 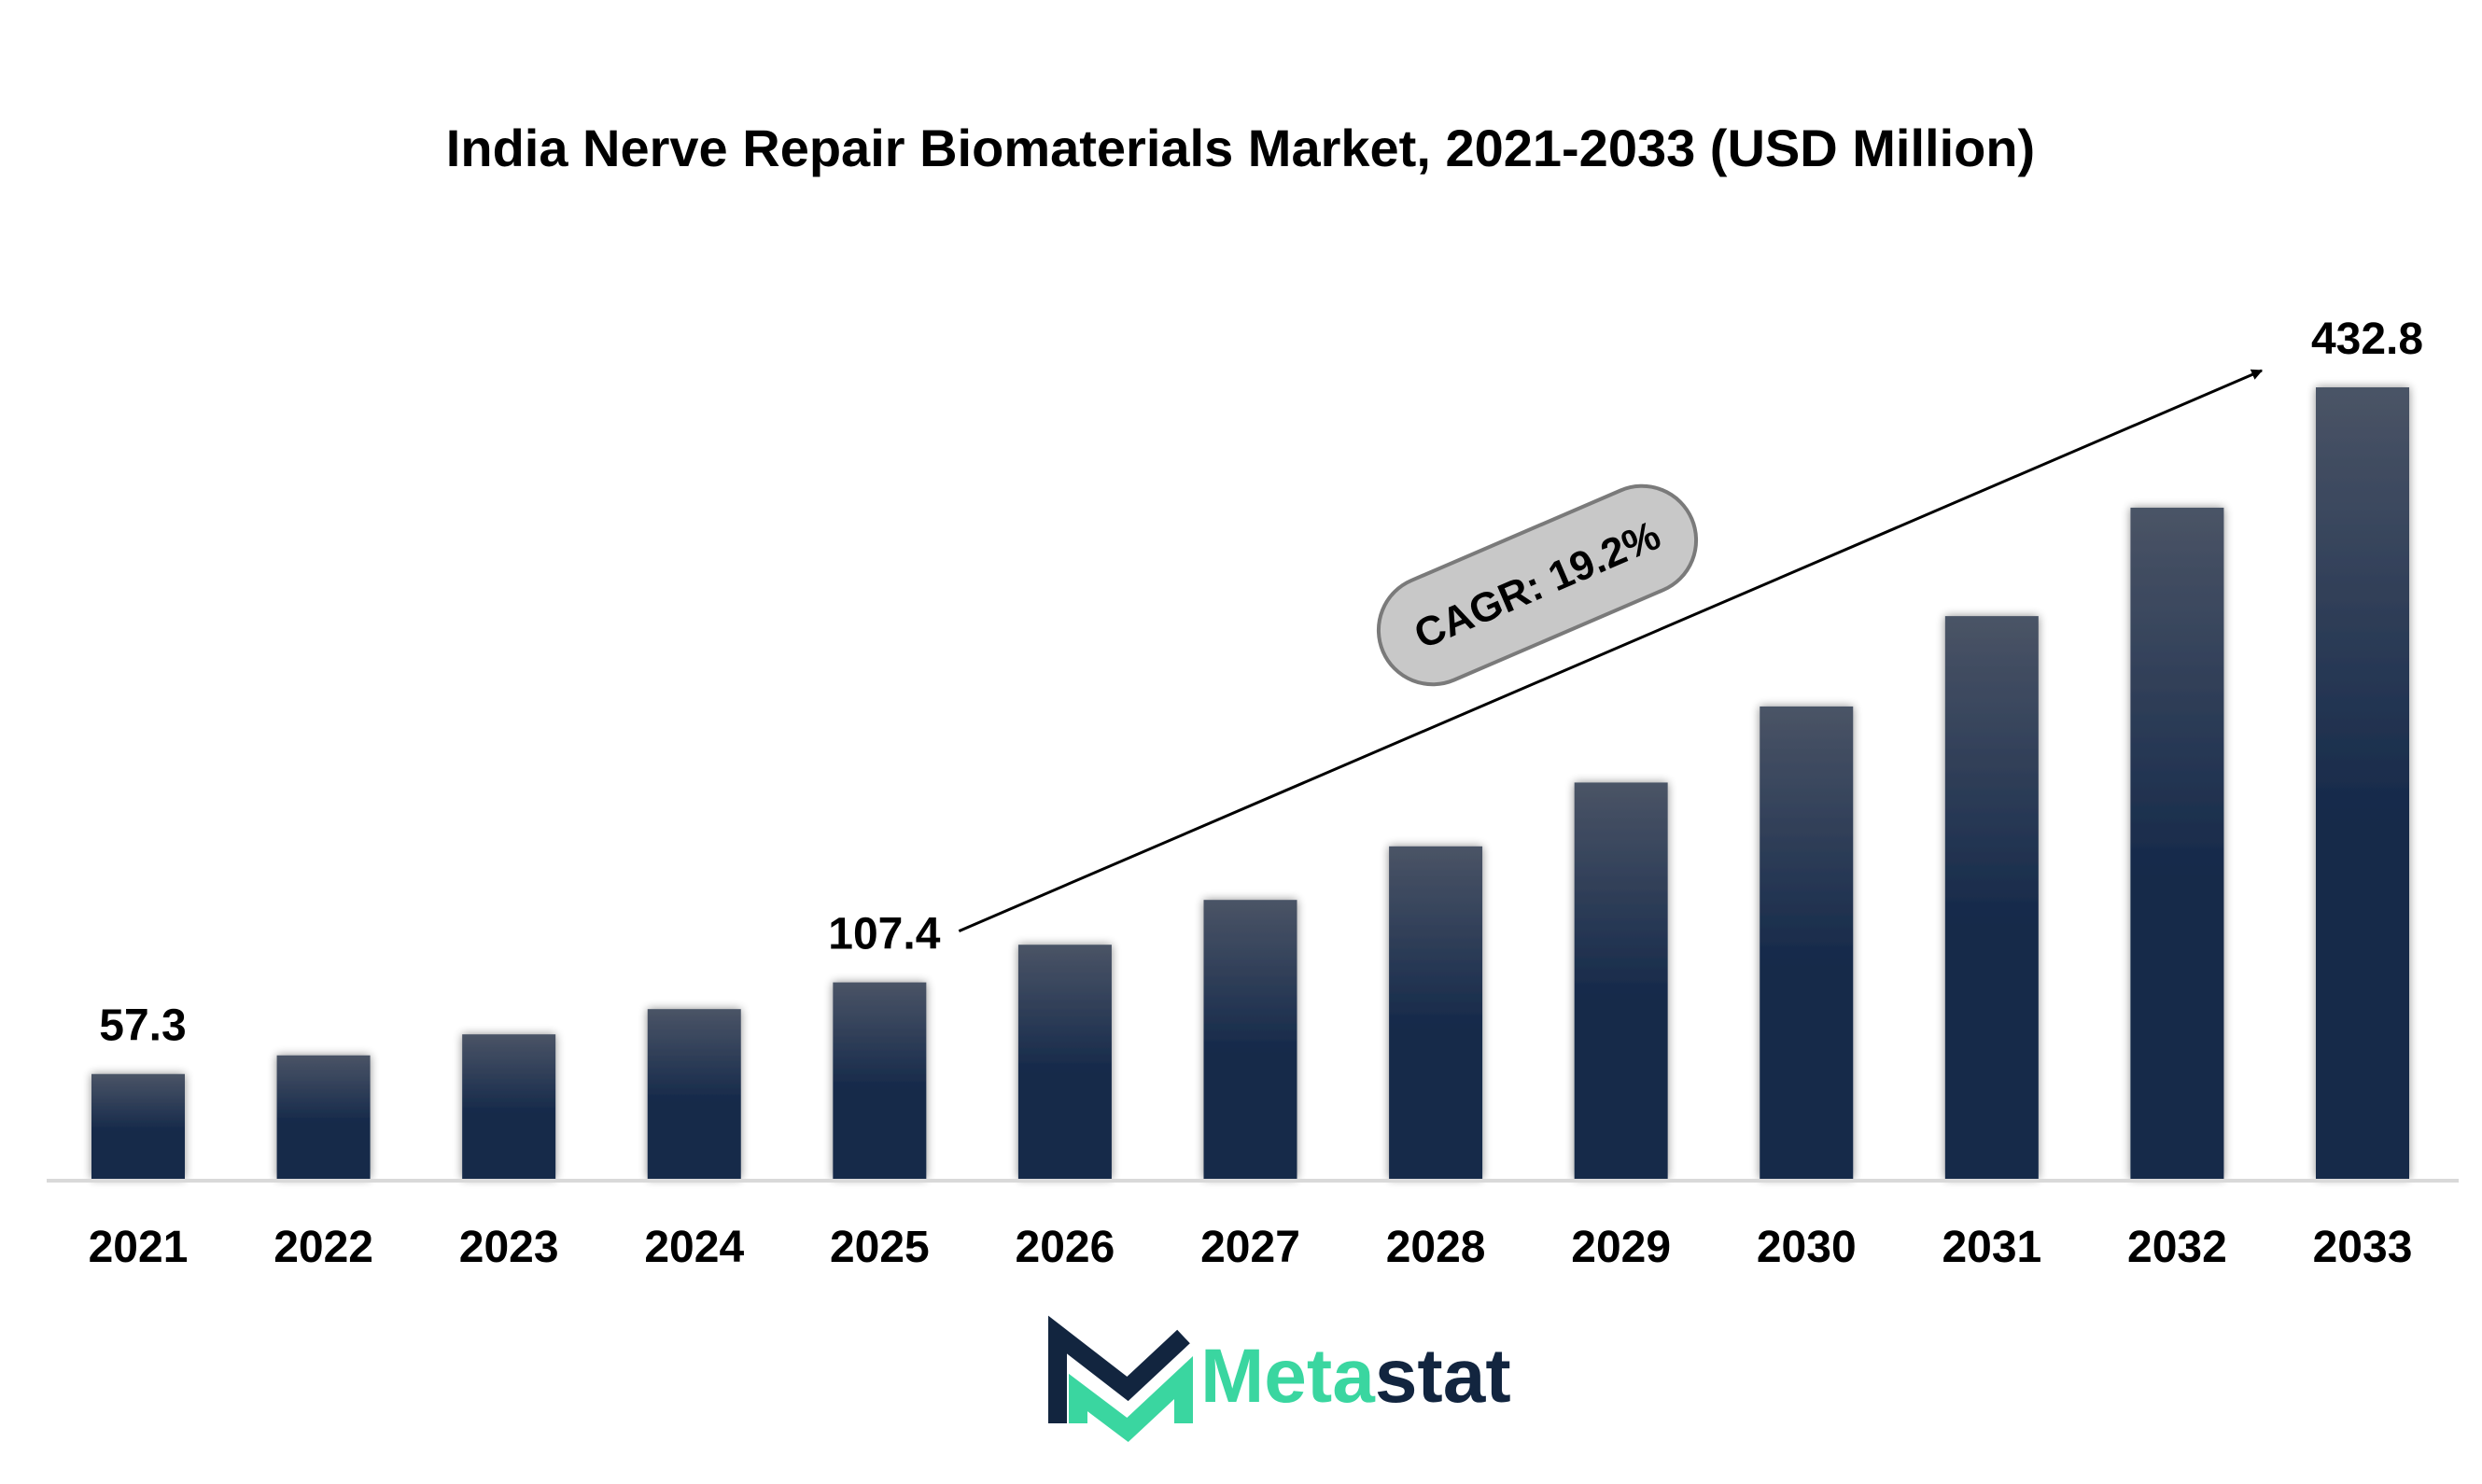 I want to click on bar-2029, so click(x=1621, y=980).